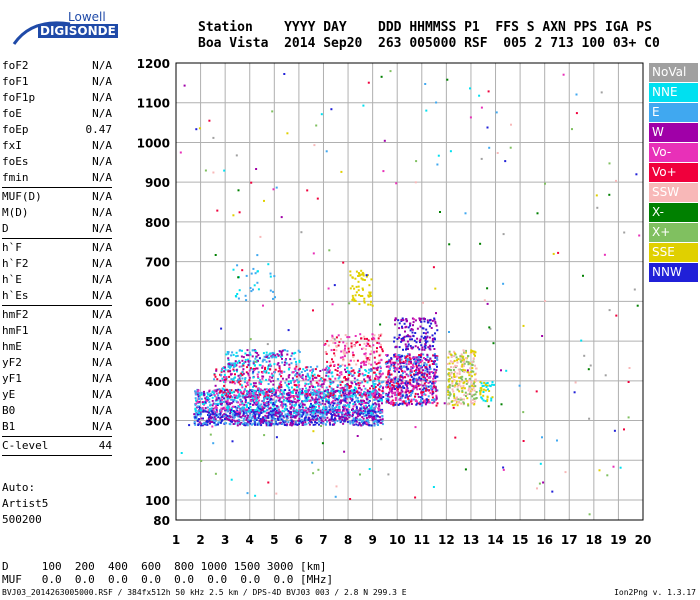 The height and width of the screenshot is (600, 700). What do you see at coordinates (673, 212) in the screenshot?
I see `legend-entry: X-` at bounding box center [673, 212].